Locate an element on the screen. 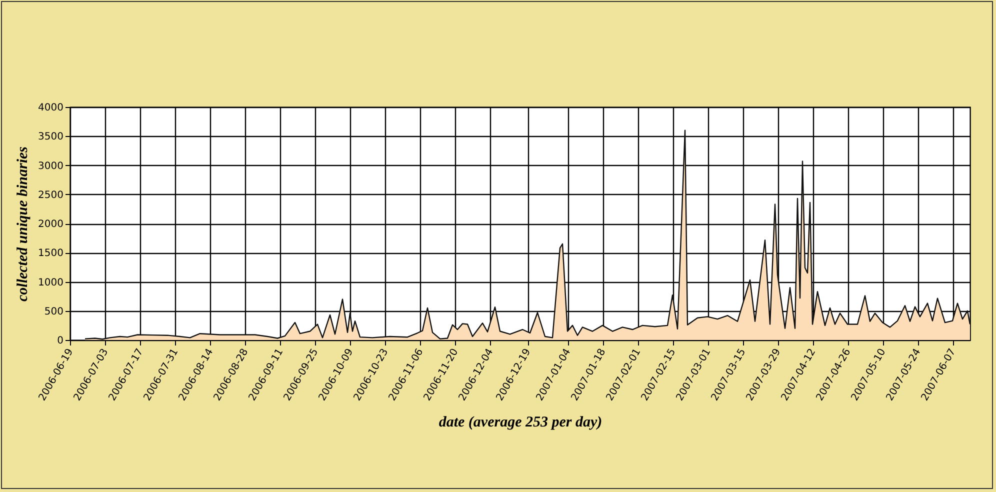  y-tick-label: 2000 is located at coordinates (51, 224).